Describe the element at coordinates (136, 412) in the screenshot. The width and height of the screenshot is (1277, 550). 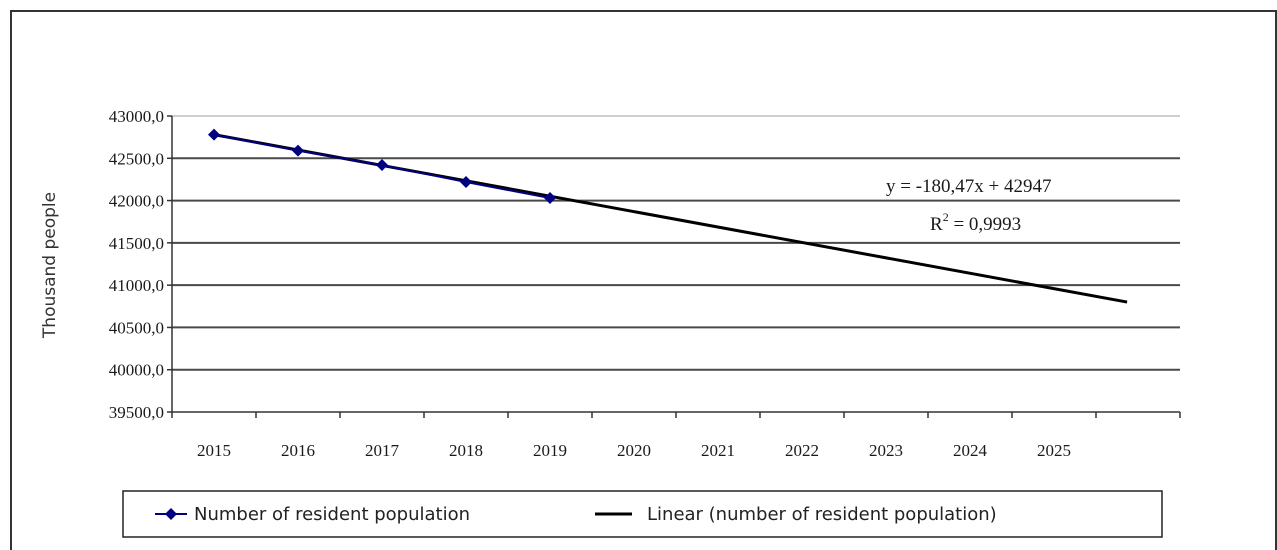
I see `y-tick-label-7: 39500,0` at that location.